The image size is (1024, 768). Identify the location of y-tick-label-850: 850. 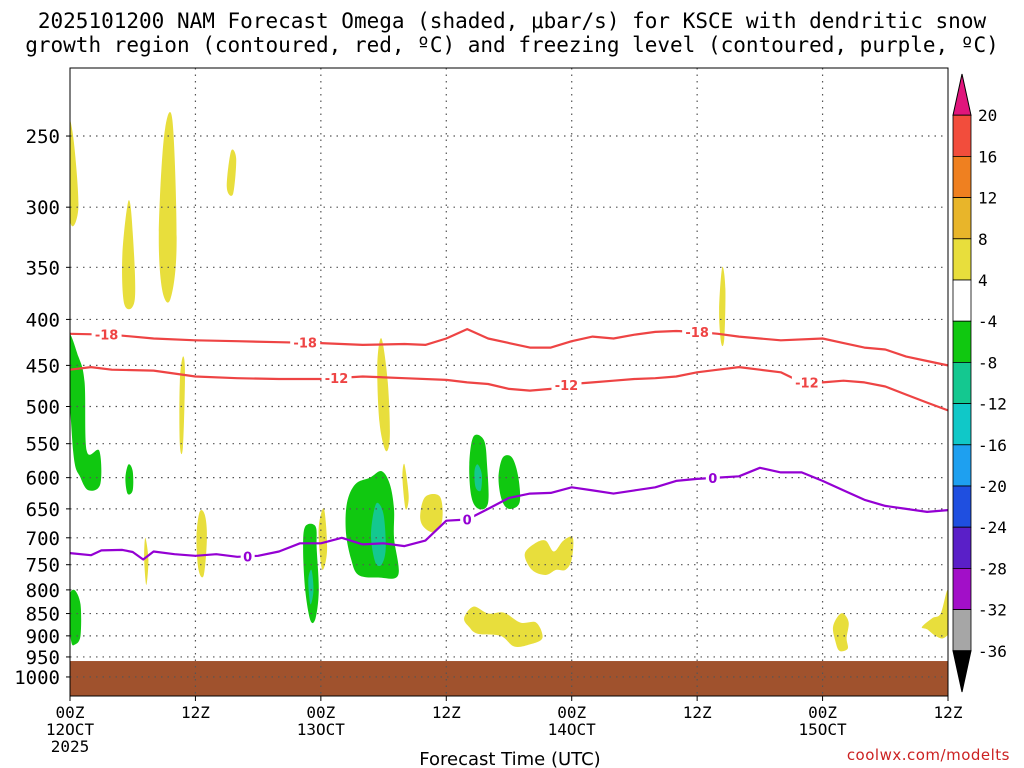
(43, 615).